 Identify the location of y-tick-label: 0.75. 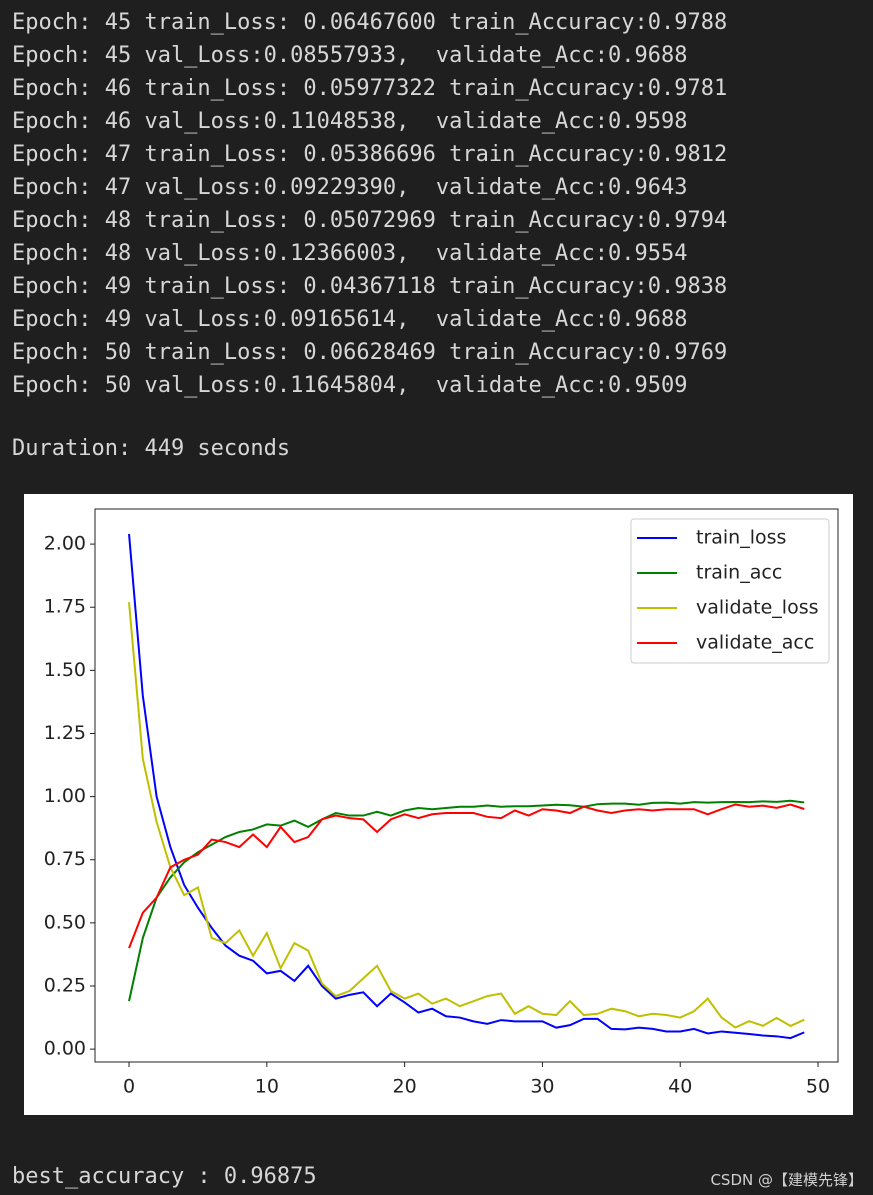
(65, 859).